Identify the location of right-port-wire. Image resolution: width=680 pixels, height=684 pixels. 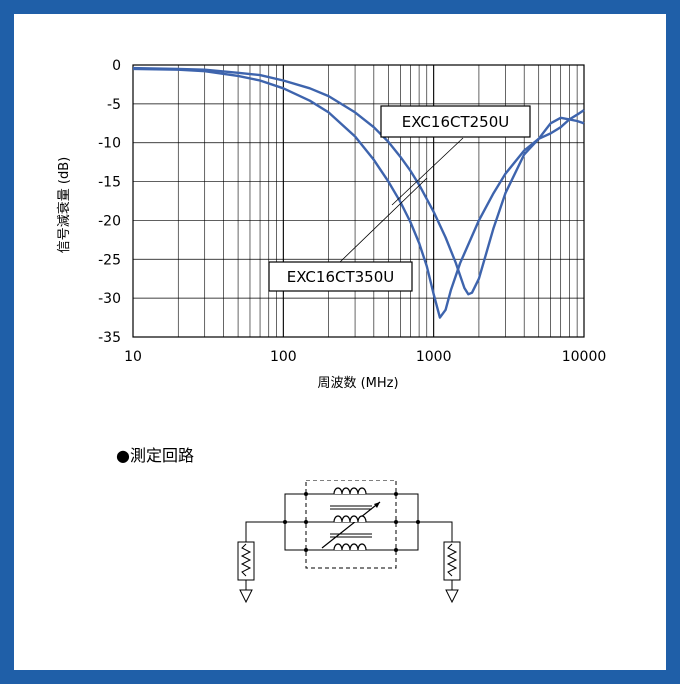
(435, 531).